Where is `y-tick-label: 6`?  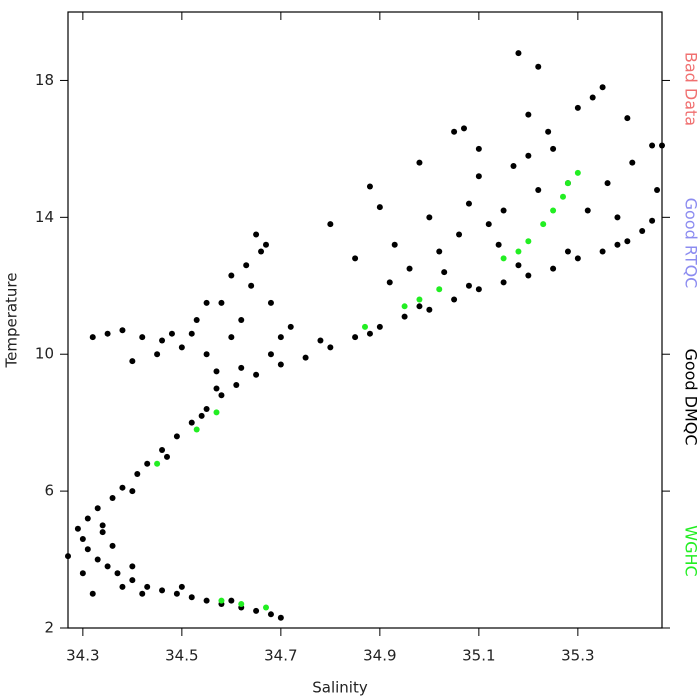 y-tick-label: 6 is located at coordinates (49, 491).